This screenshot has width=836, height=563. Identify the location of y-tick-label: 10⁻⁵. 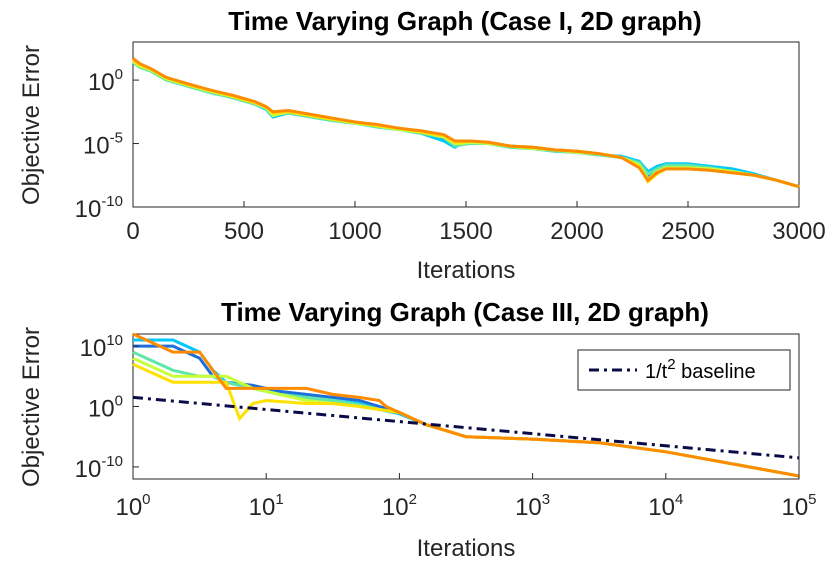
(103, 145).